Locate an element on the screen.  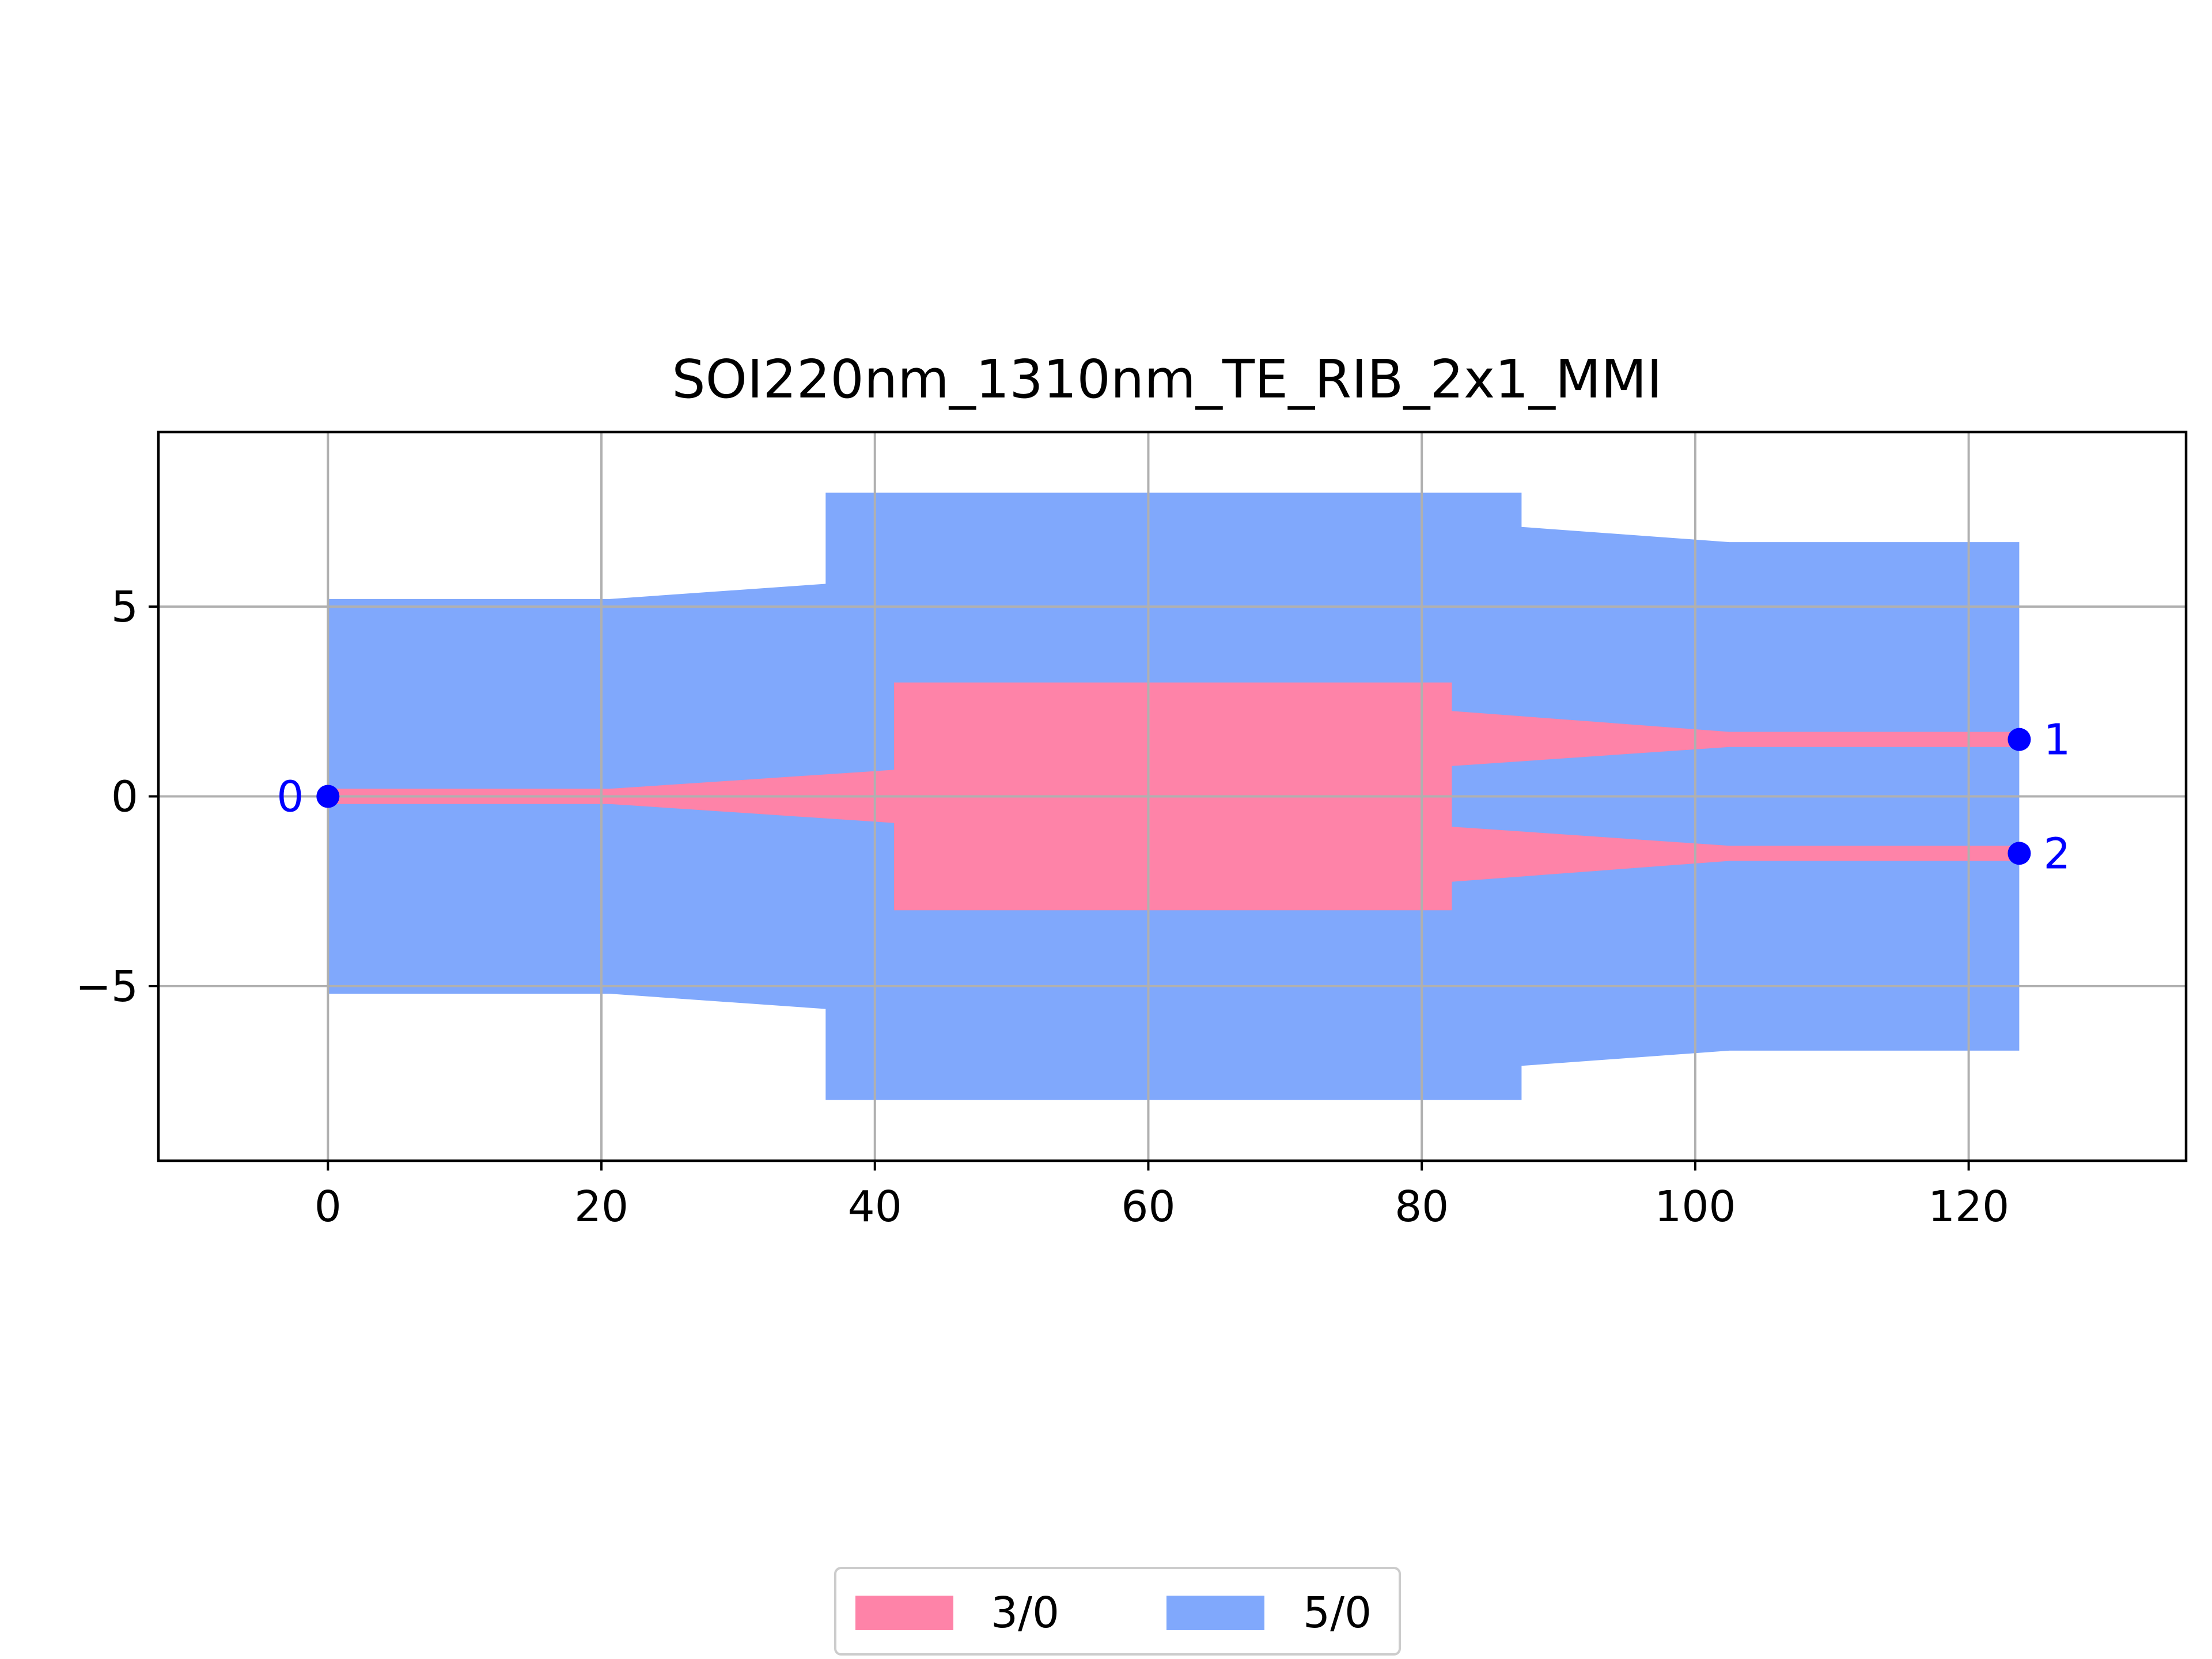
legend: 3/0 5/0 is located at coordinates (1117, 1611).